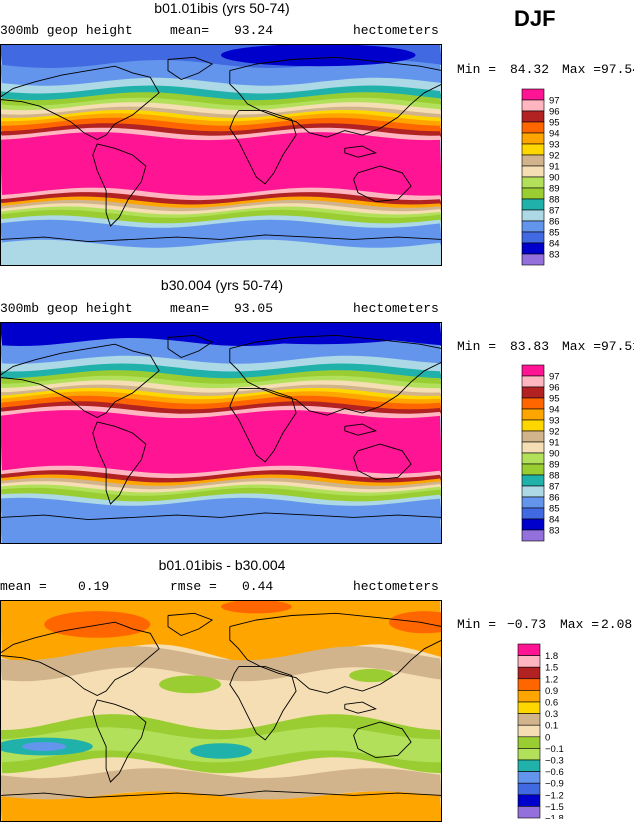 The image size is (634, 823). What do you see at coordinates (554, 432) in the screenshot?
I see `legend-tick-label: 92` at bounding box center [554, 432].